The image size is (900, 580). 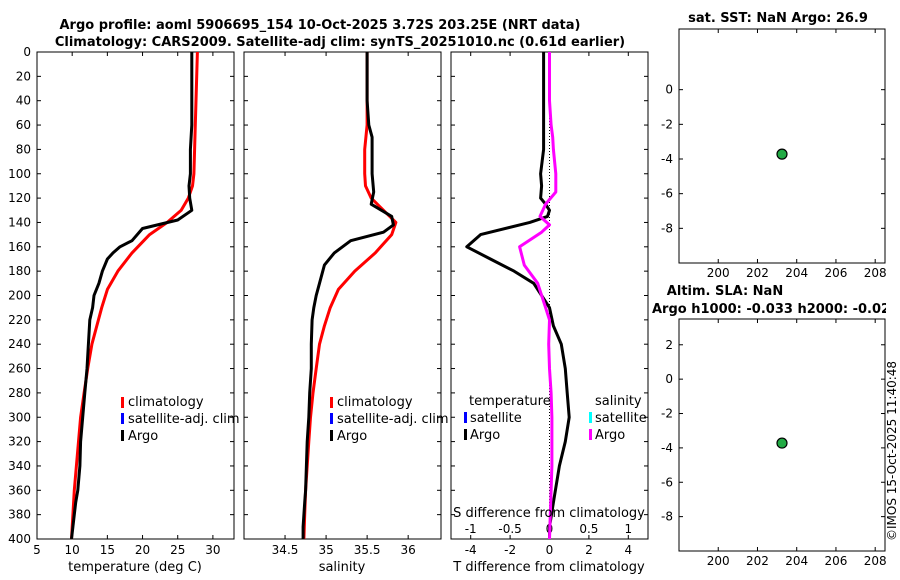 I want to click on map-y-tick-label: -6, so click(x=667, y=194).